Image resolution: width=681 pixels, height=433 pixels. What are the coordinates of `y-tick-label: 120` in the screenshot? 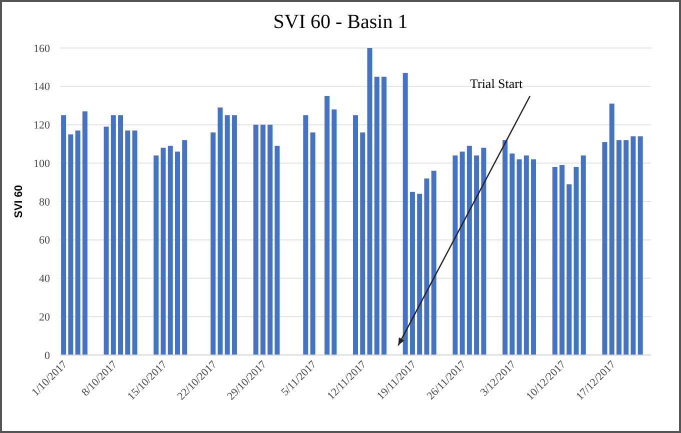 It's located at (42, 126).